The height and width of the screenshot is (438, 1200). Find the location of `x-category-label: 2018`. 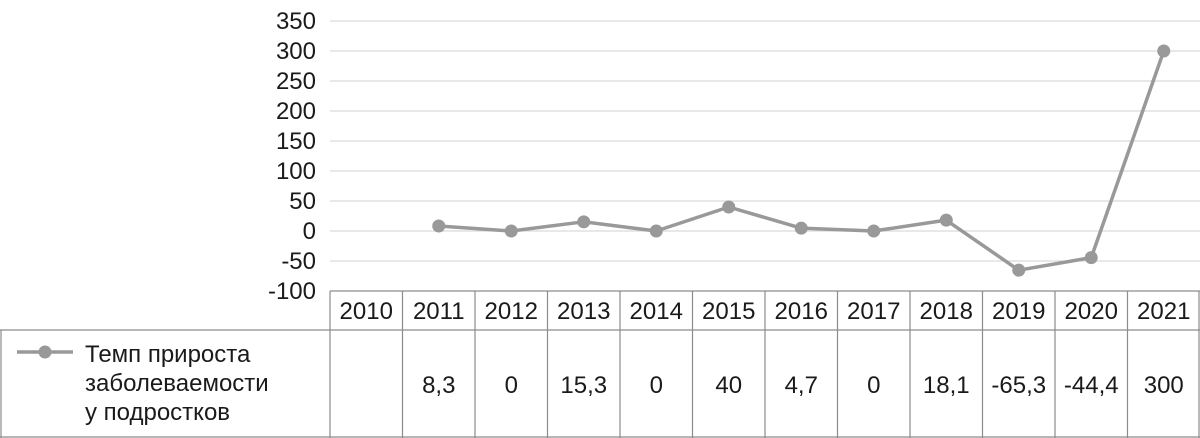

x-category-label: 2018 is located at coordinates (946, 311).